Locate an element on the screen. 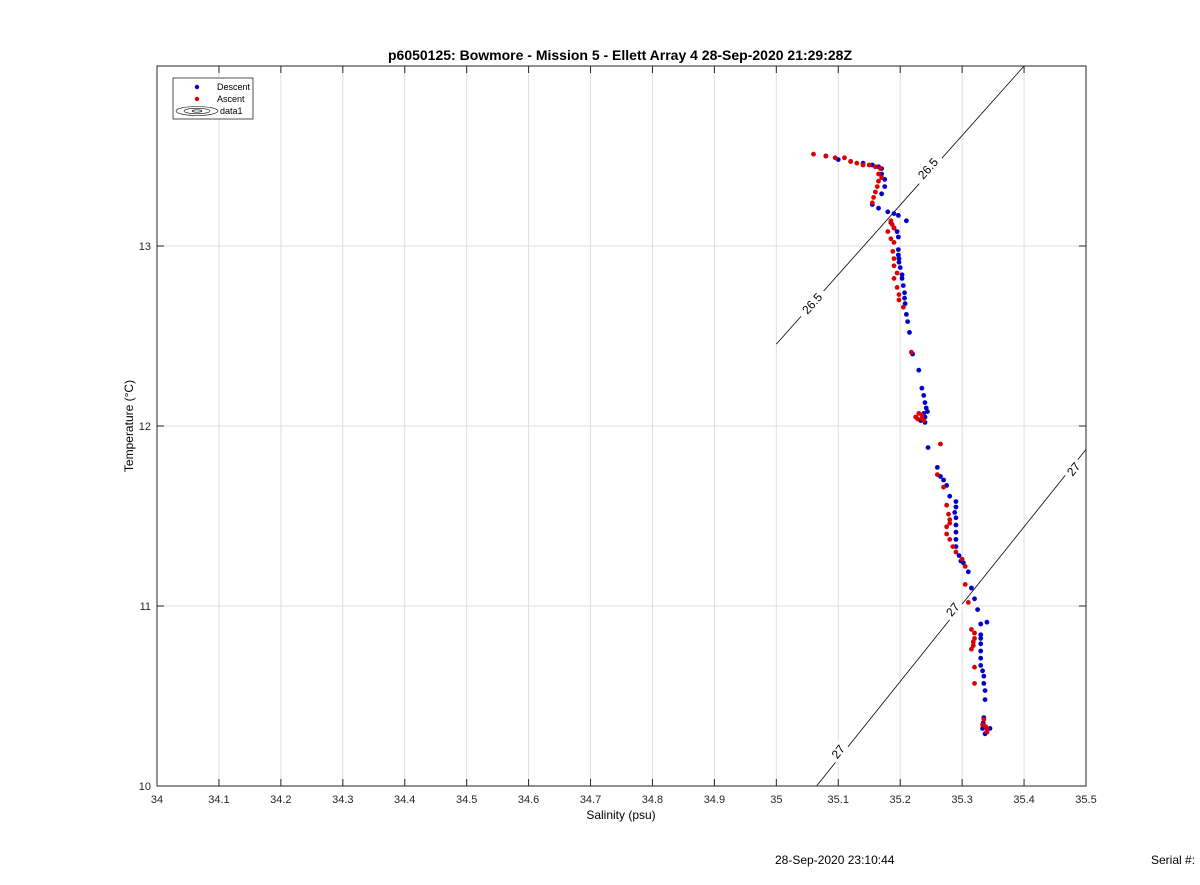 The height and width of the screenshot is (885, 1200). x-tick-label: 35.2 is located at coordinates (899, 800).